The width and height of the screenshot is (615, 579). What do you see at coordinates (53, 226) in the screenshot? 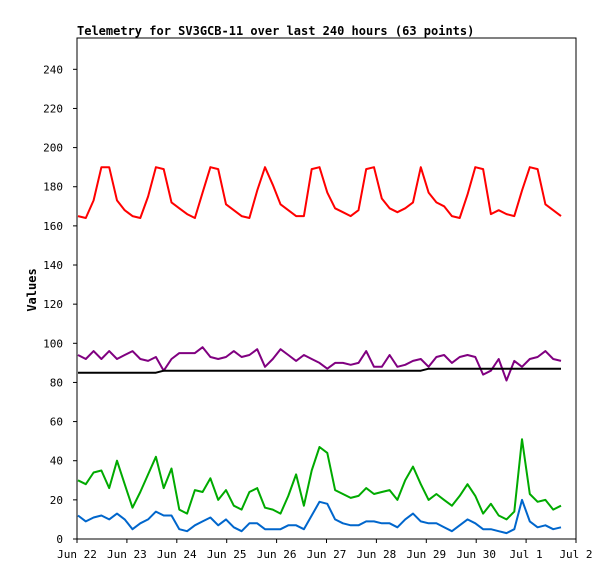
I see `y-tick-label: 160` at bounding box center [53, 226].